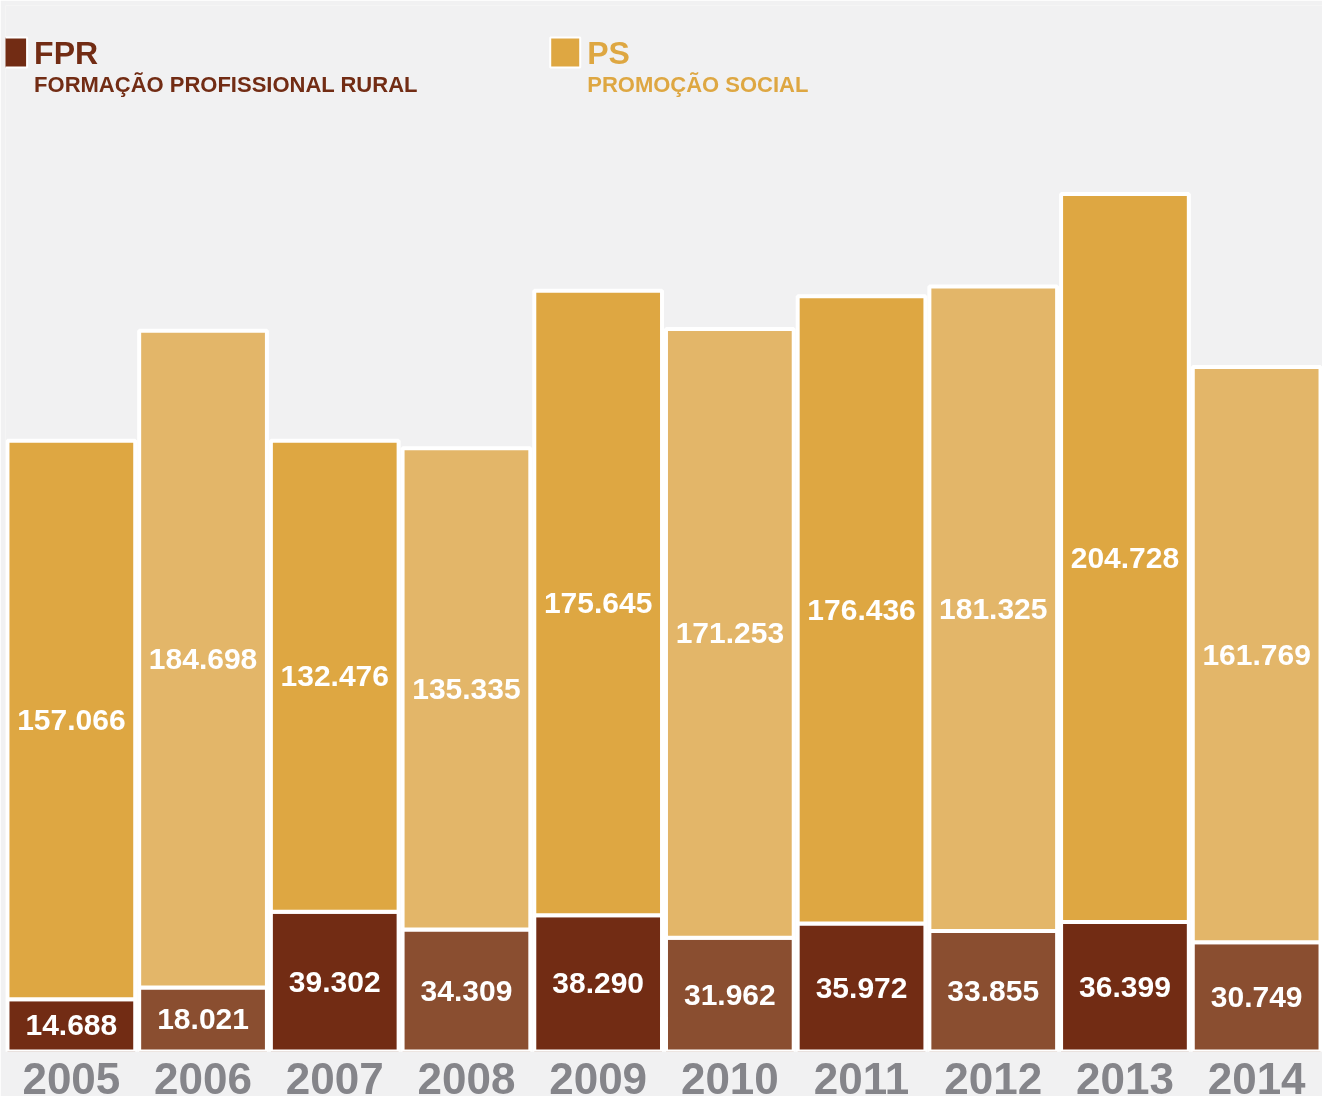  What do you see at coordinates (1256, 996) in the screenshot?
I see `data-label: 30.749` at bounding box center [1256, 996].